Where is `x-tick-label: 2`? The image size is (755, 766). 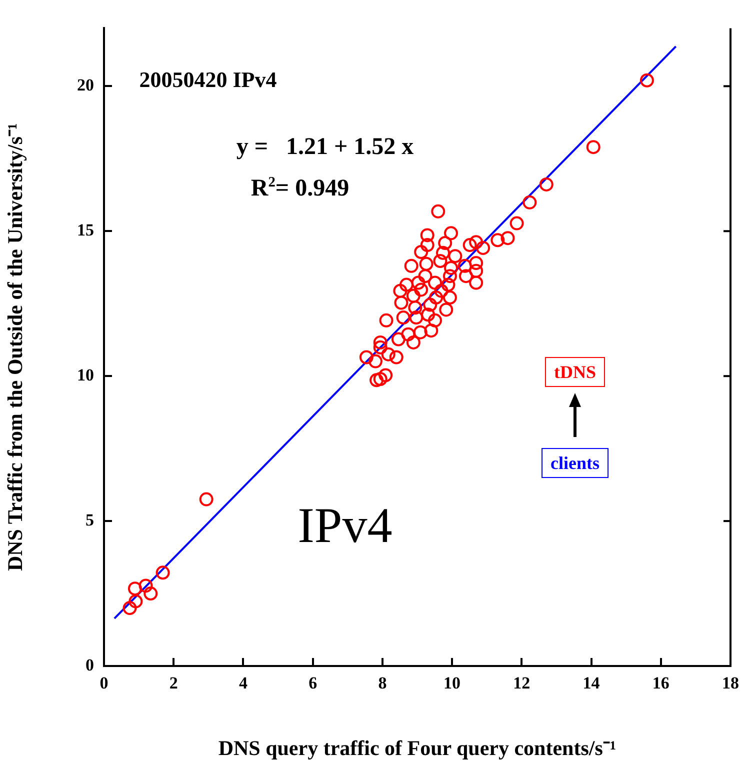 x-tick-label: 2 is located at coordinates (173, 683).